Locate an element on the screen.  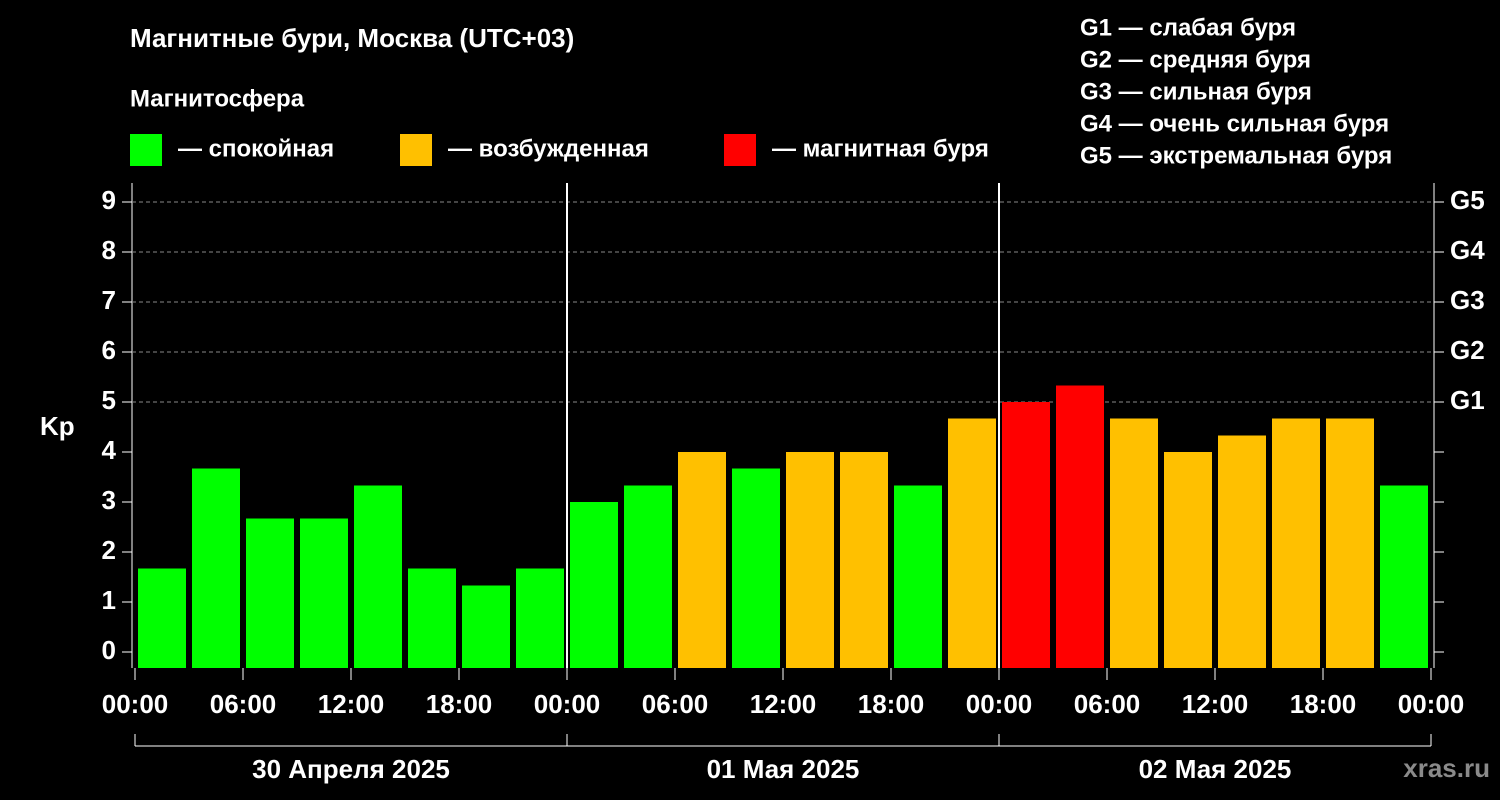
y-tick-label: 2 is located at coordinates (109, 550).